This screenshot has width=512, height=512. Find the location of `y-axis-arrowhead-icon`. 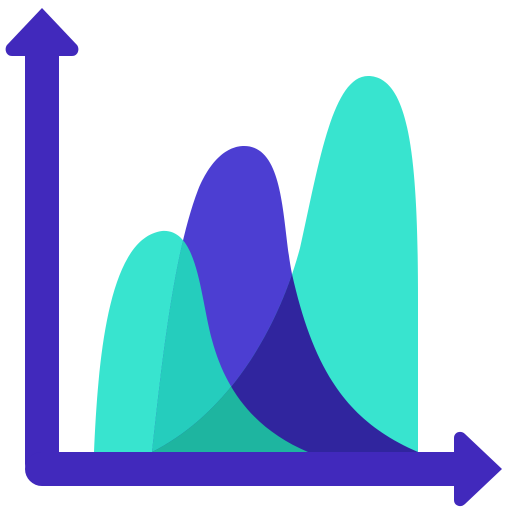

y-axis-arrowhead-icon is located at coordinates (42, 32).